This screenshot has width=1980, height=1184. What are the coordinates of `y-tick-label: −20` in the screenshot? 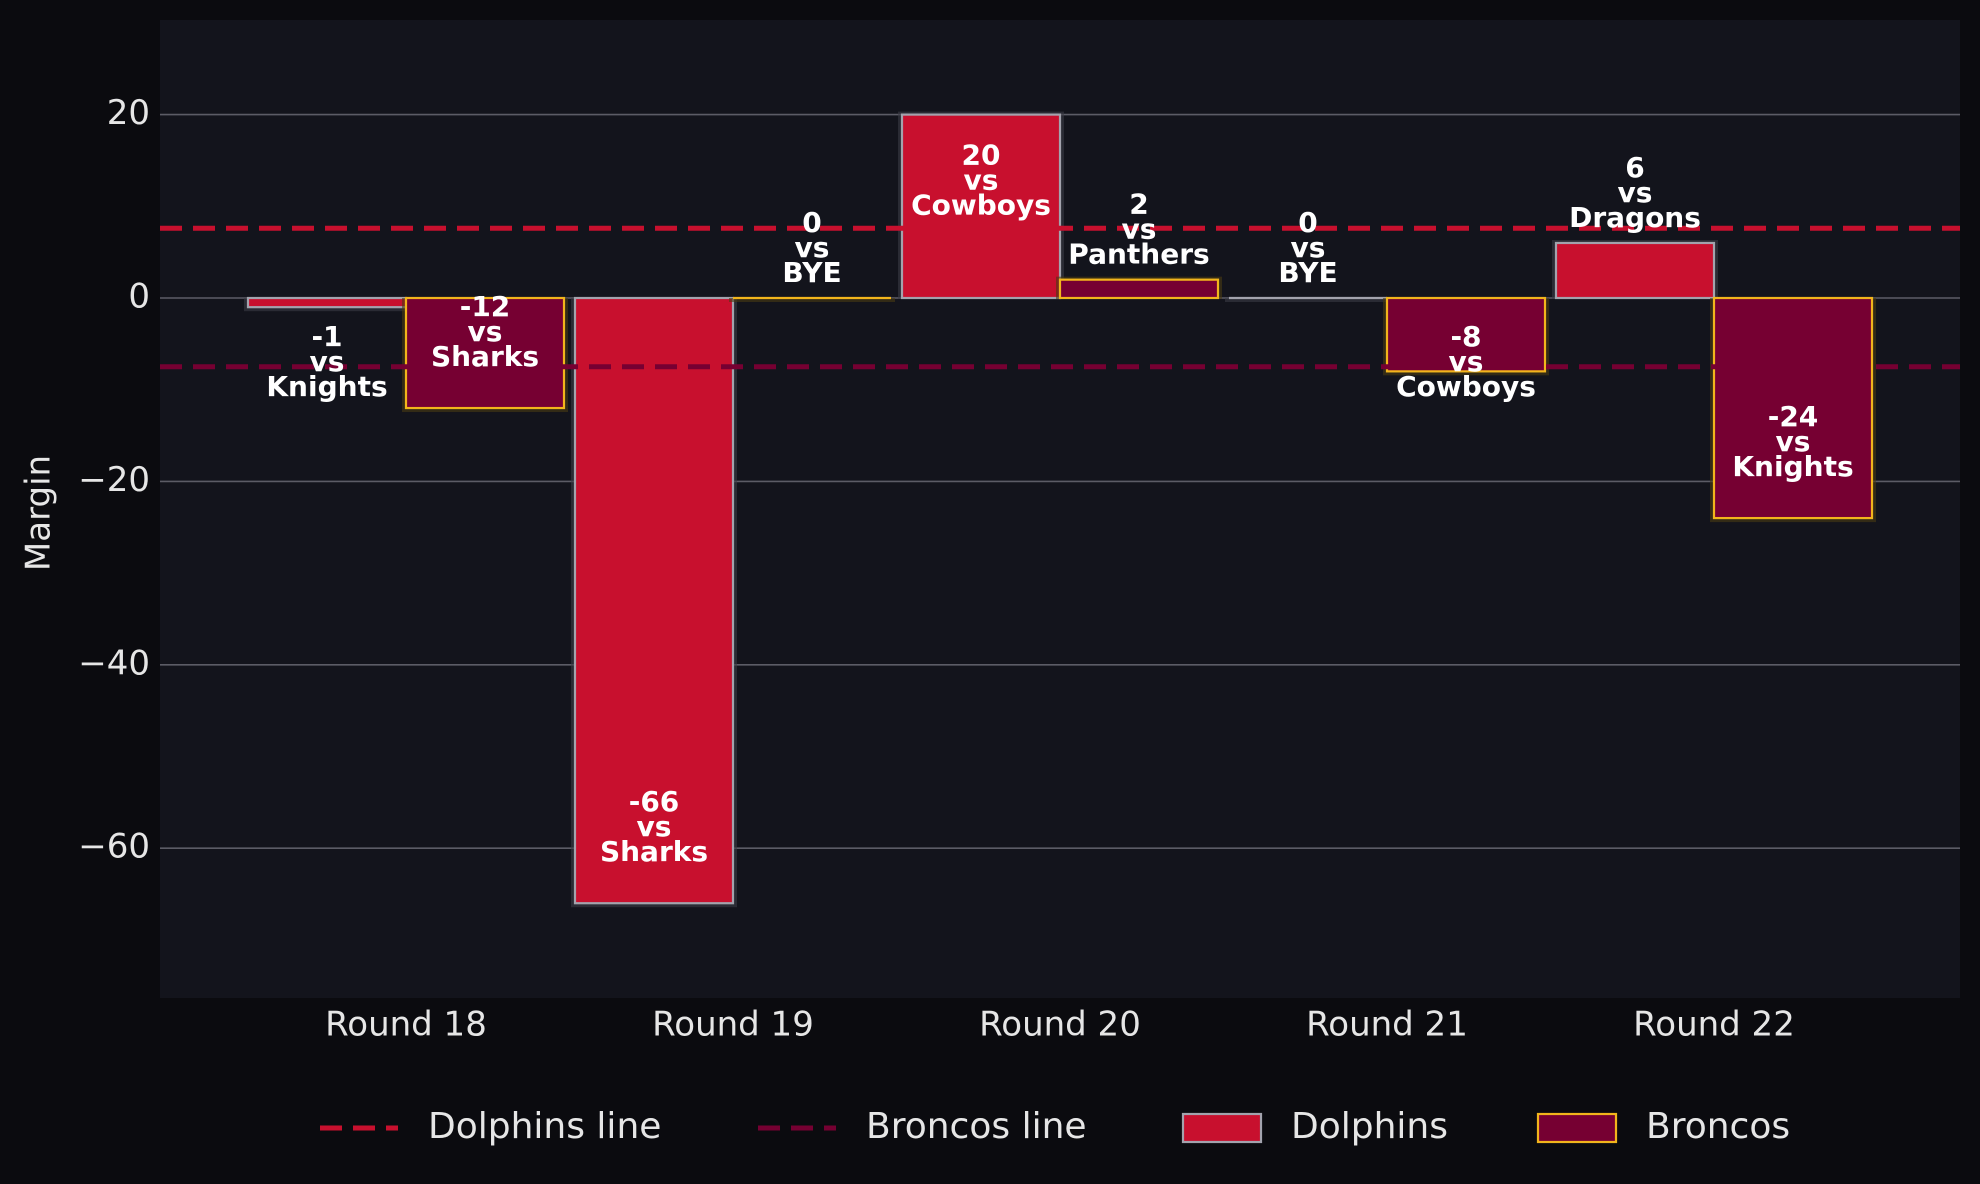 It's located at (114, 480).